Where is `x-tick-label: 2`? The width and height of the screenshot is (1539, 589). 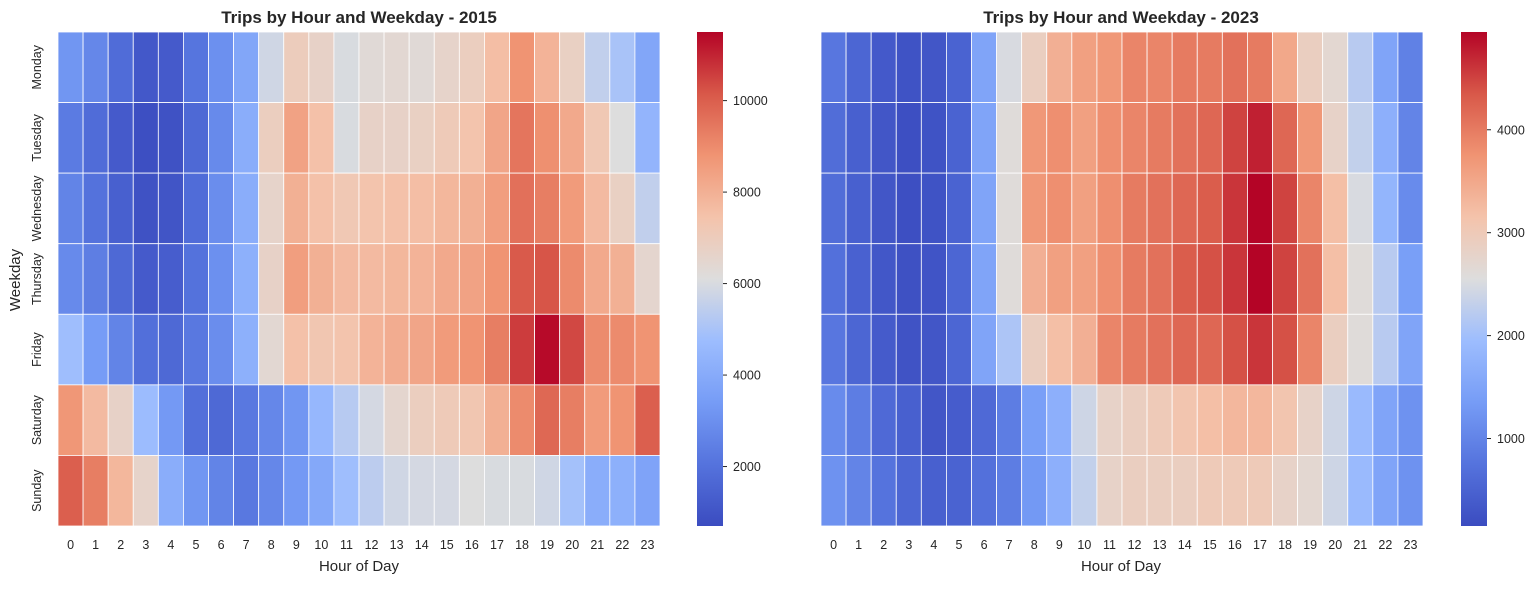 x-tick-label: 2 is located at coordinates (120, 545).